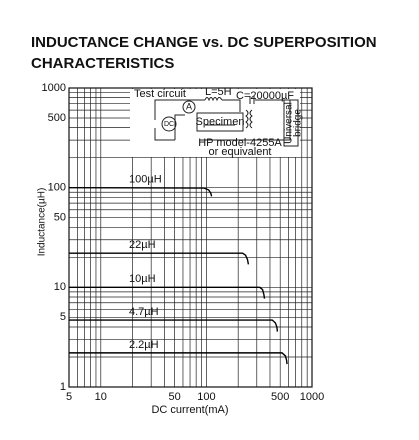  I want to click on bridge-box, so click(291, 123).